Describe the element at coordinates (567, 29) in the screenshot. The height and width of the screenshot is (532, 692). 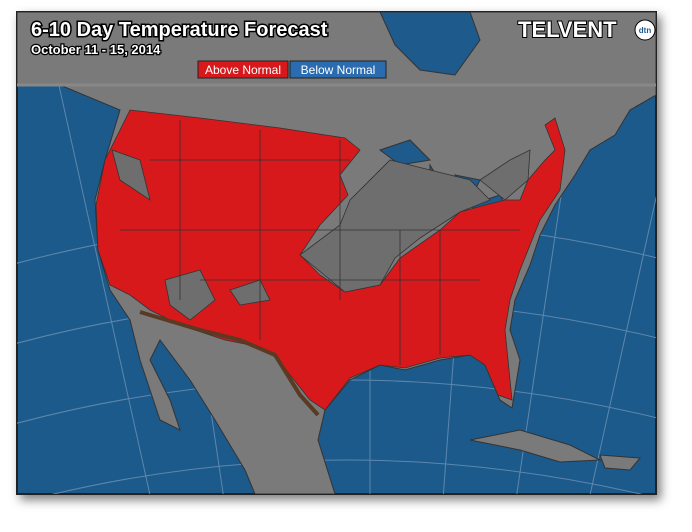
I see `logo: TELVENT` at that location.